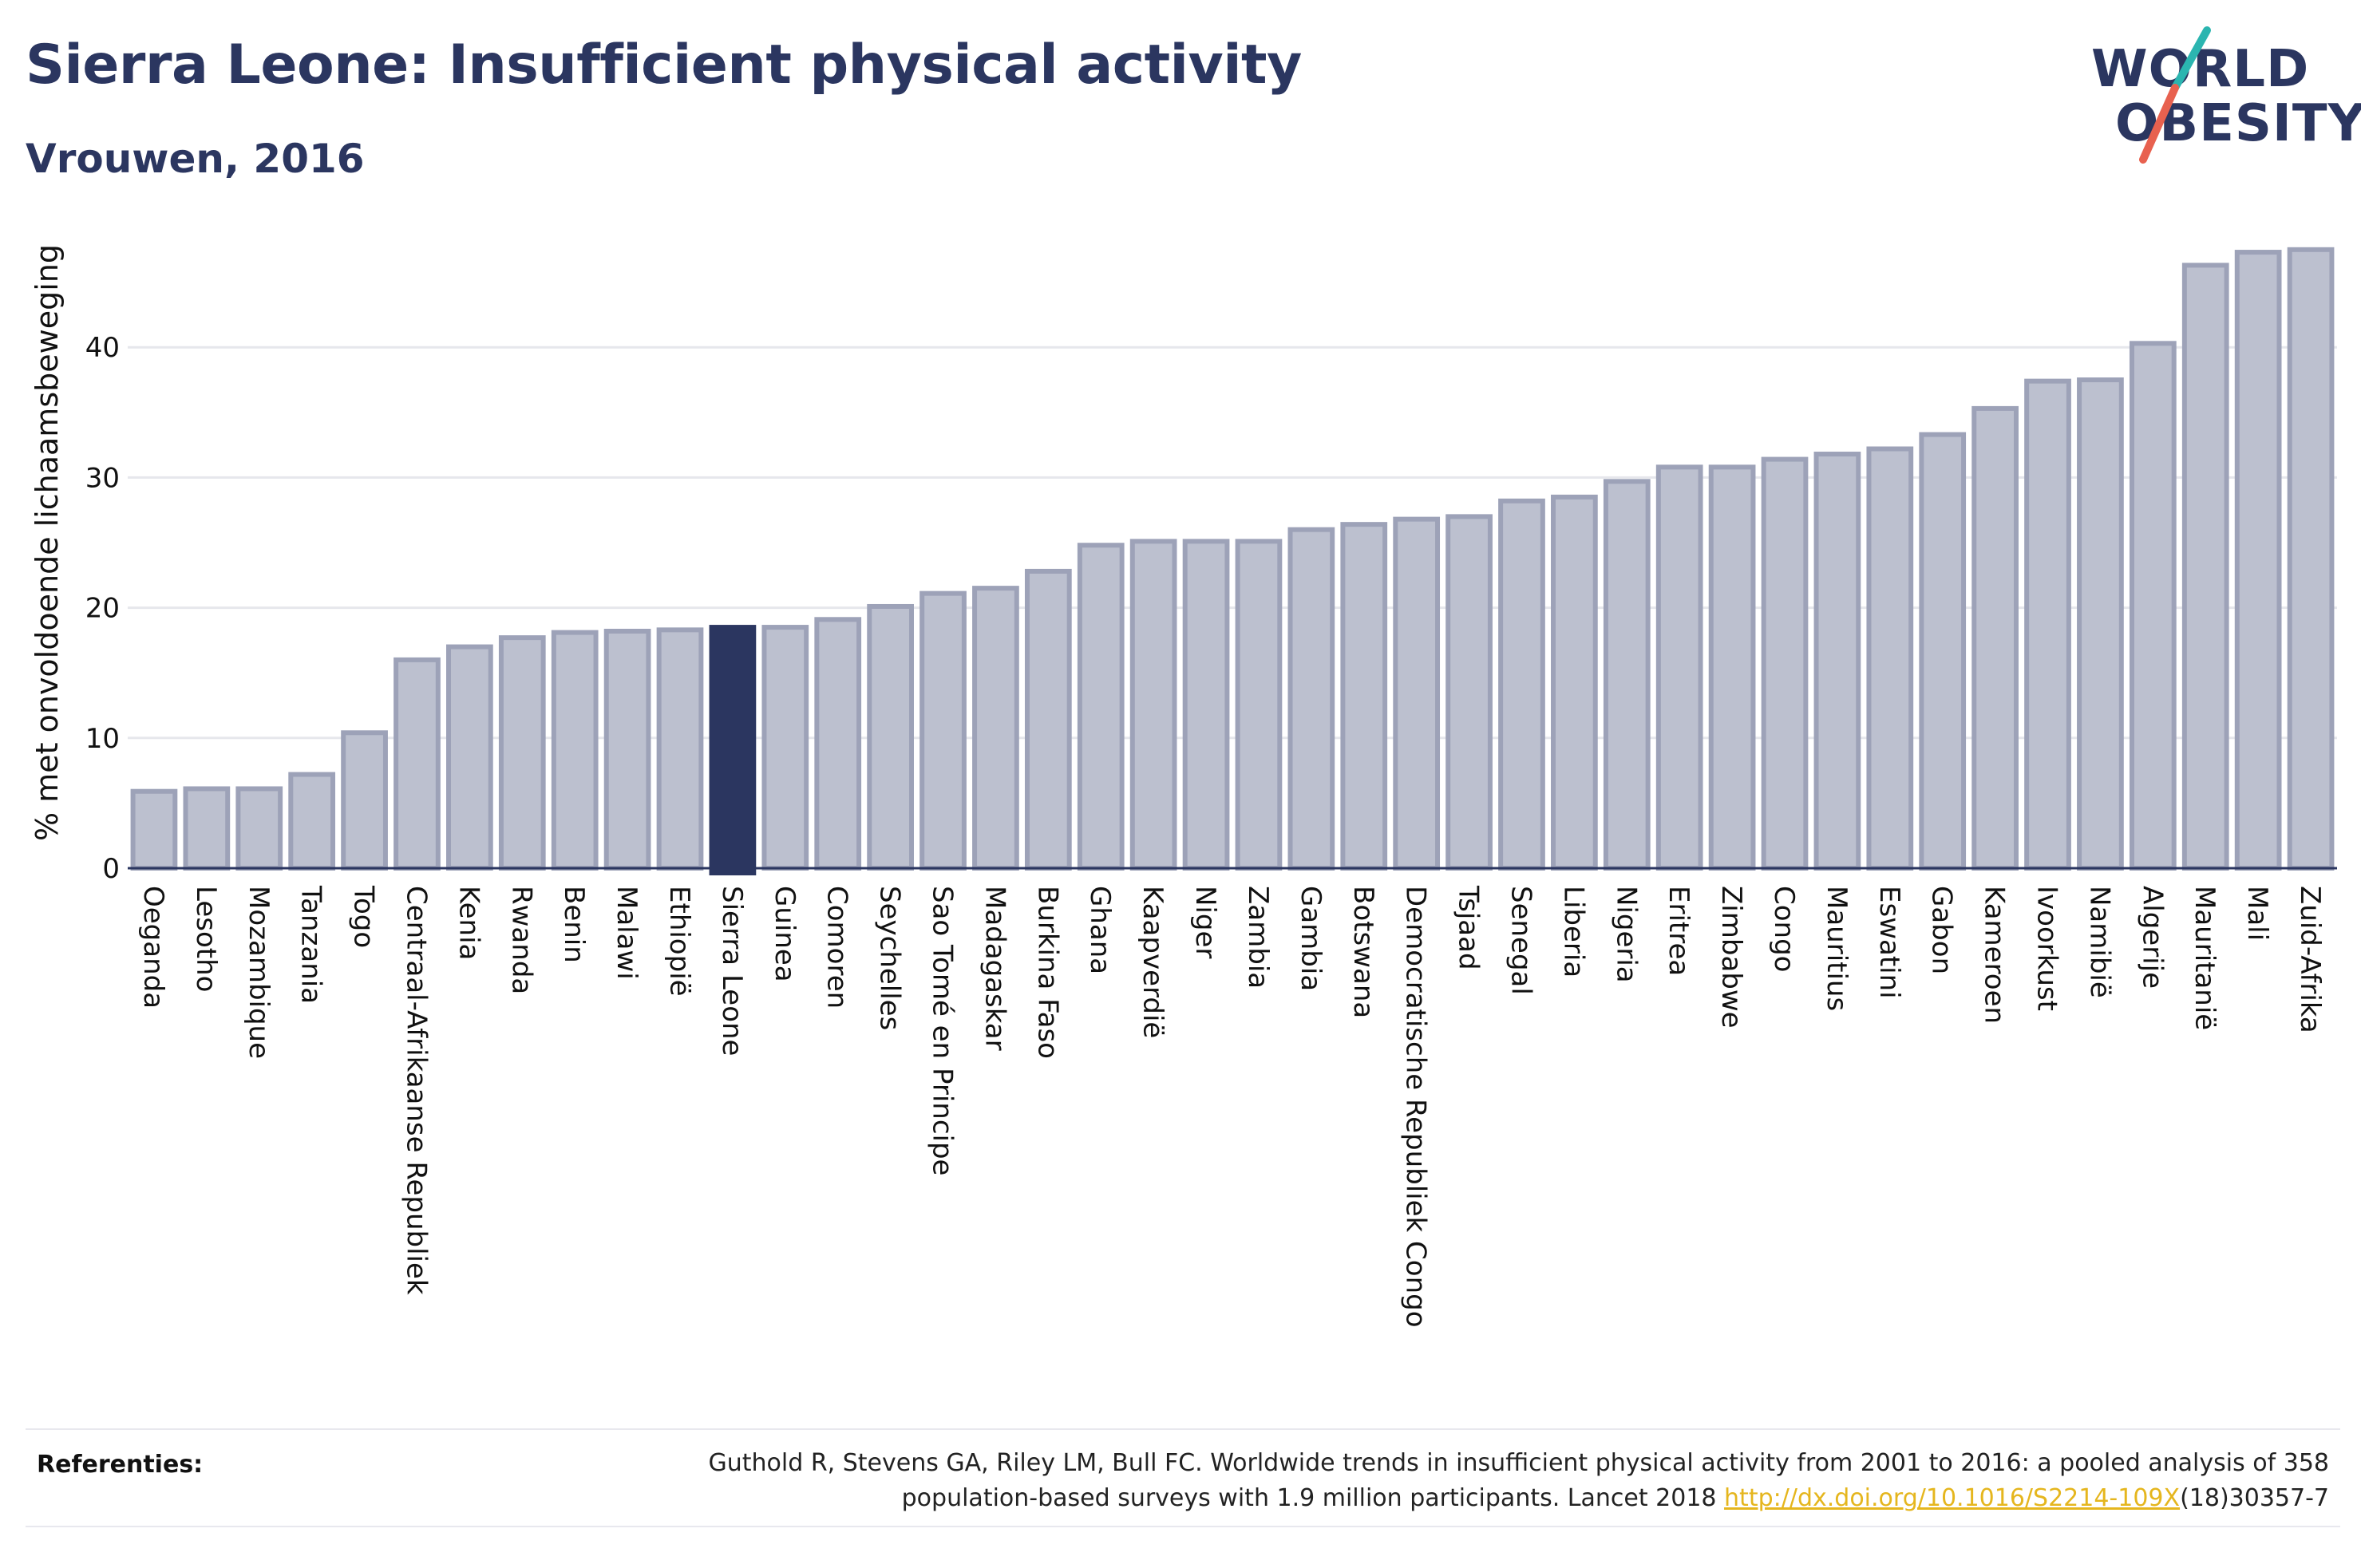 This screenshot has width=2361, height=1568. Describe the element at coordinates (102, 478) in the screenshot. I see `y-tick-label: 30` at that location.